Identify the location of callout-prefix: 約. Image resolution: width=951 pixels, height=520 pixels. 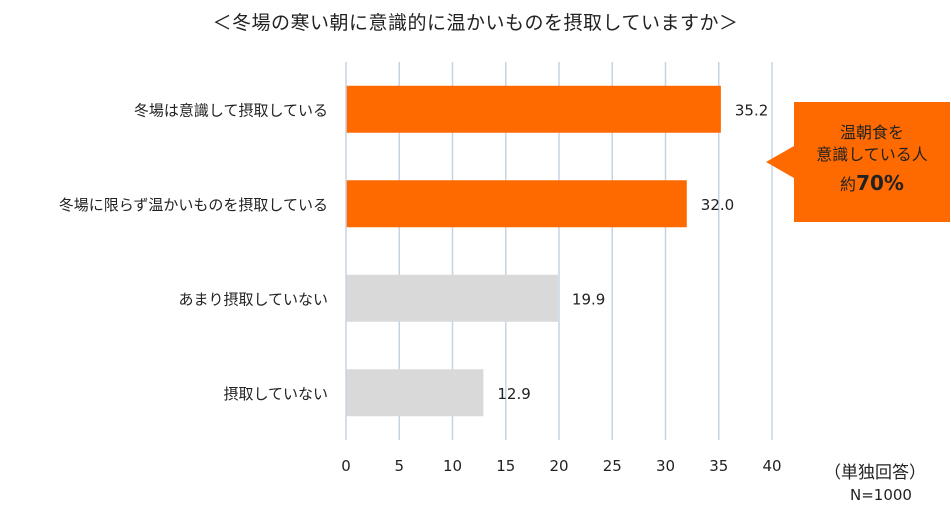
(848, 184).